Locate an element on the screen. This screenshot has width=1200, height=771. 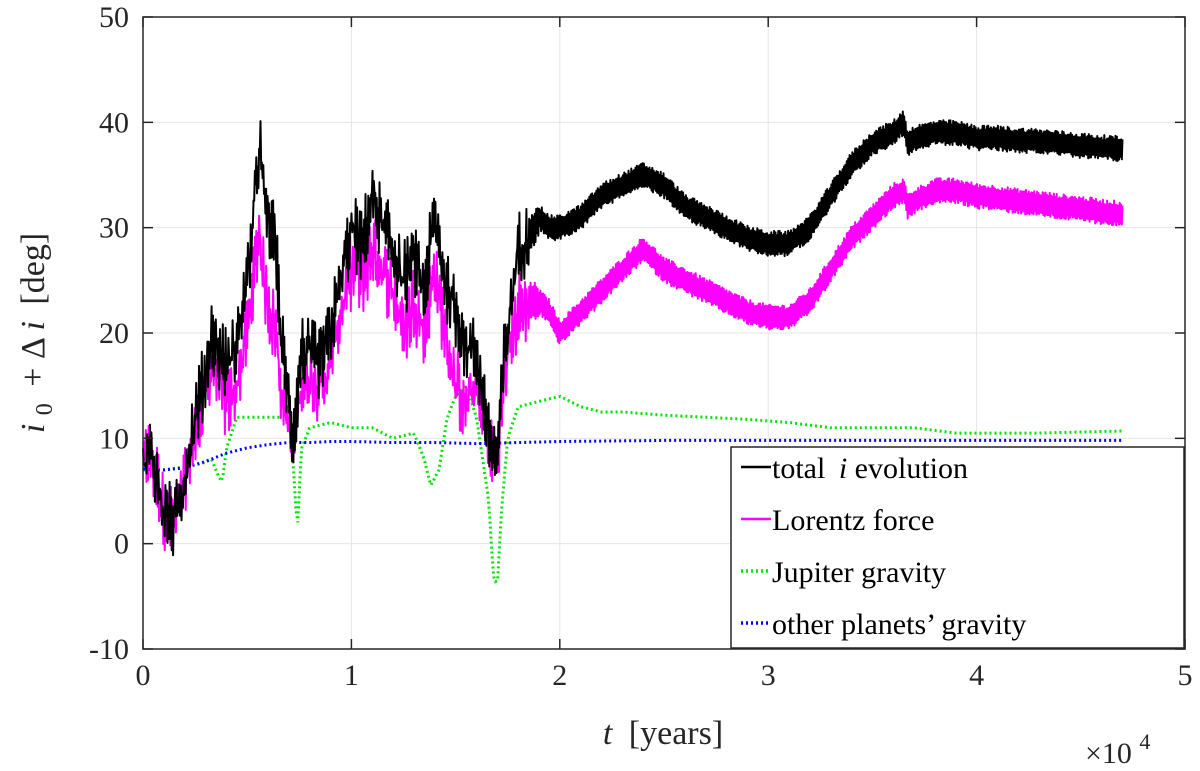
y-axis-sub: 0 is located at coordinates (45, 409).